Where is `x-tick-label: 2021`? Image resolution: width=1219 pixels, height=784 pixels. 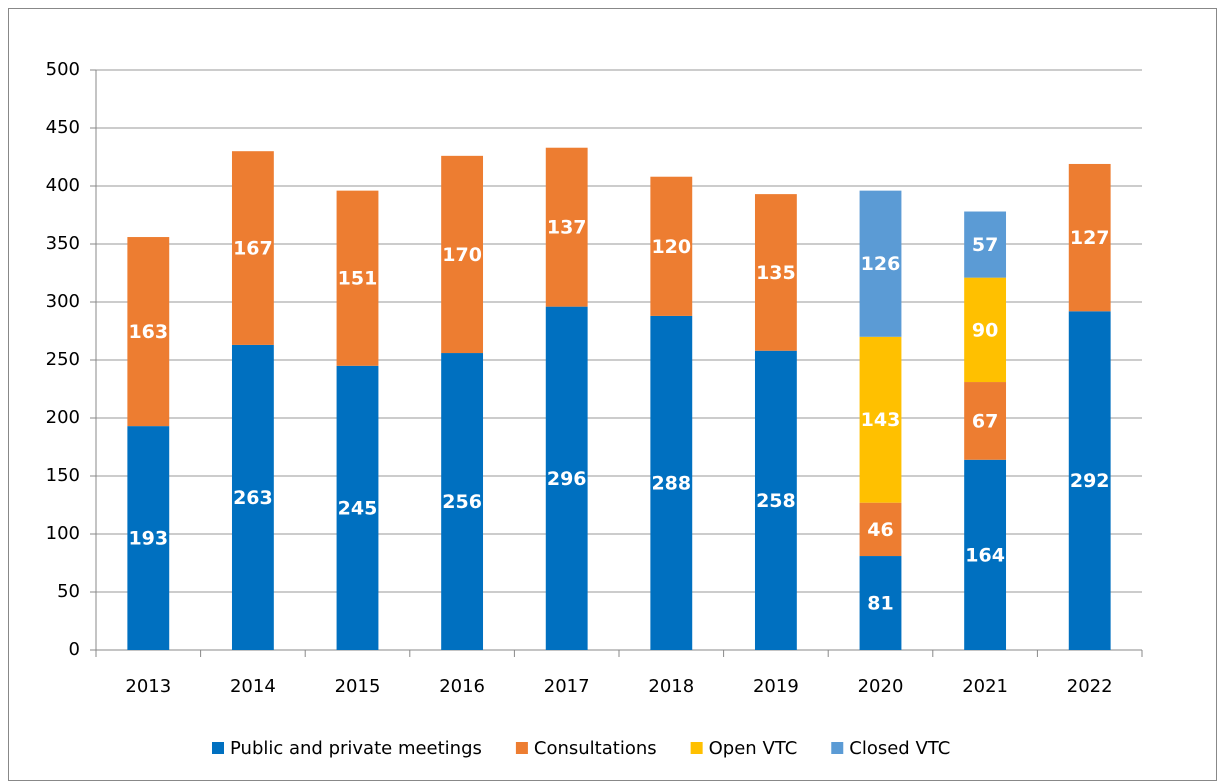
x-tick-label: 2021 is located at coordinates (985, 686).